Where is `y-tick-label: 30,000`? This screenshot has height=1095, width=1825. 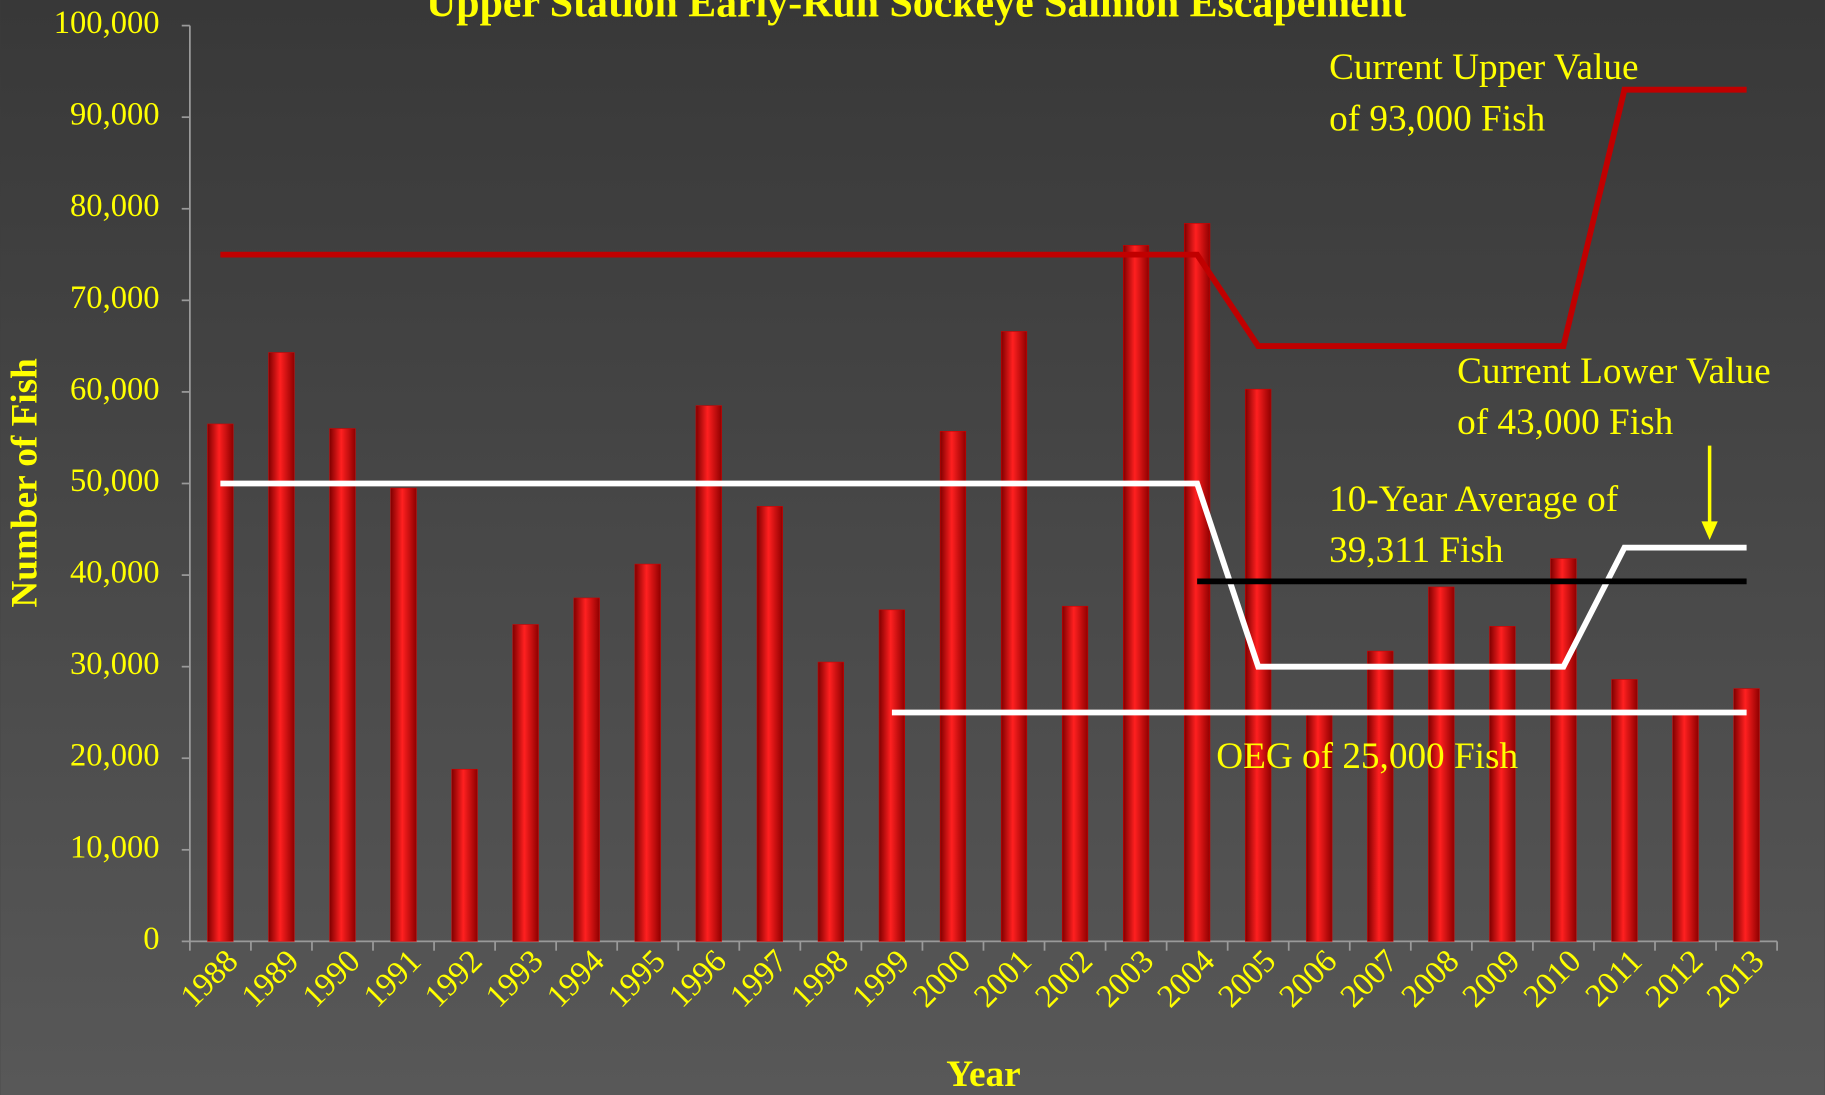 y-tick-label: 30,000 is located at coordinates (115, 664).